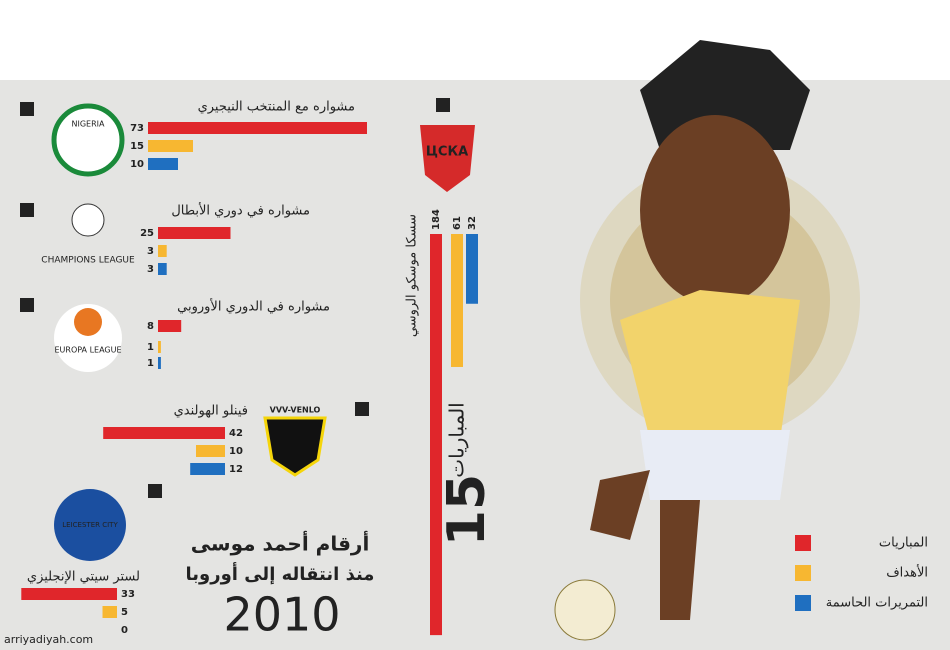 The image size is (950, 650). What do you see at coordinates (280, 543) in the screenshot?
I see `headline: أرقام أحمد موسى` at bounding box center [280, 543].